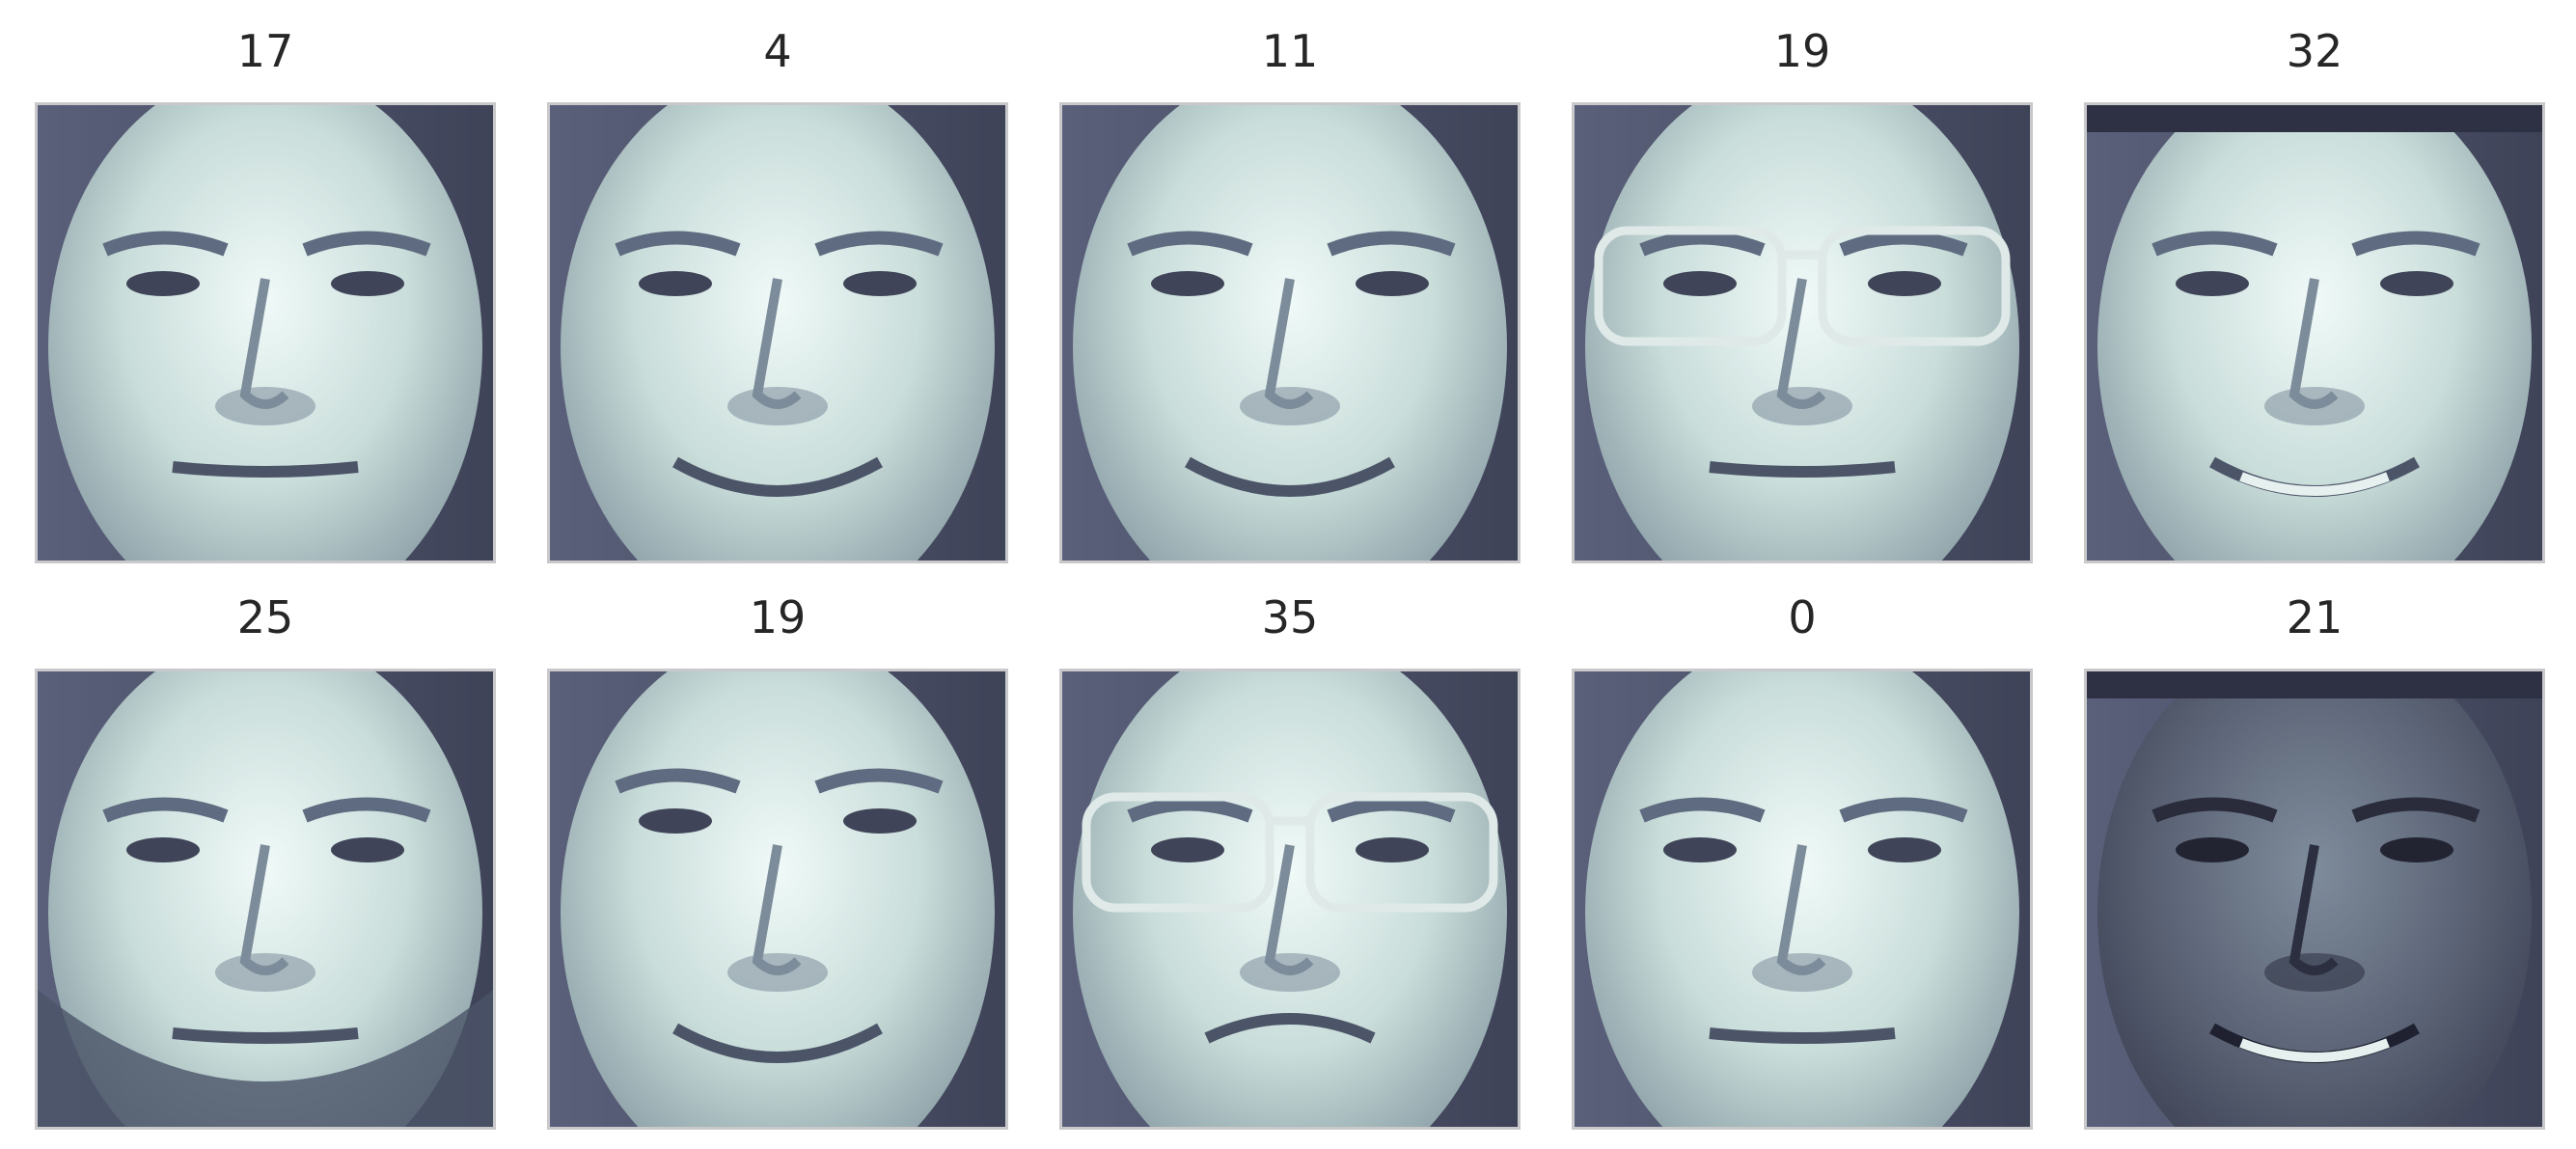 The width and height of the screenshot is (2576, 1149). Describe the element at coordinates (1802, 617) in the screenshot. I see `face-title: 0` at that location.